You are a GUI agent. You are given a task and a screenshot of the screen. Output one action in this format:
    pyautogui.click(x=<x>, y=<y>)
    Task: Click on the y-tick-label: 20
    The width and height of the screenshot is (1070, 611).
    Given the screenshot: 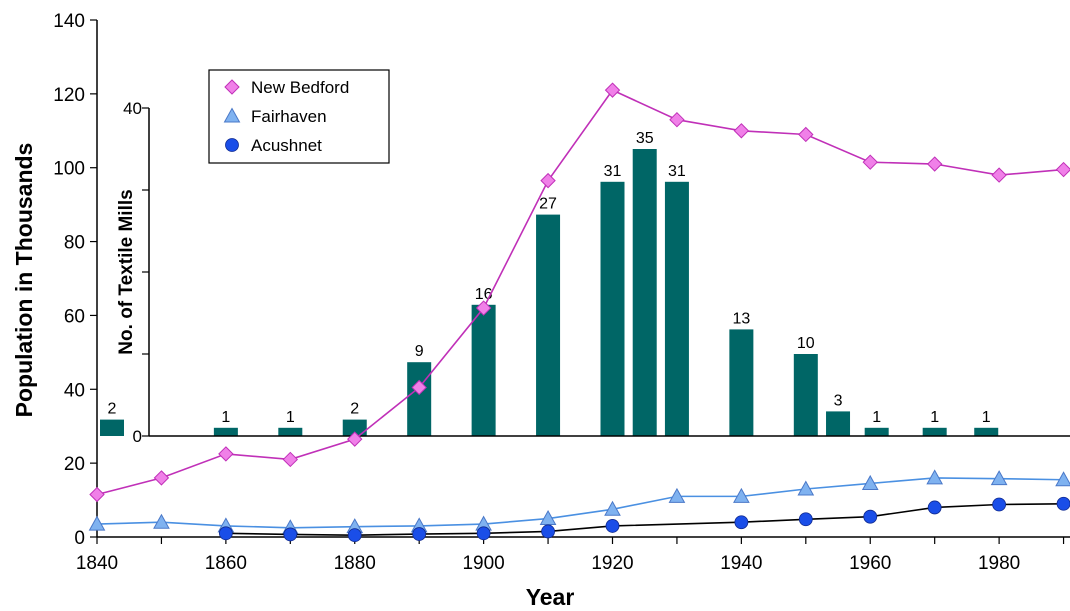 What is the action you would take?
    pyautogui.click(x=74, y=464)
    